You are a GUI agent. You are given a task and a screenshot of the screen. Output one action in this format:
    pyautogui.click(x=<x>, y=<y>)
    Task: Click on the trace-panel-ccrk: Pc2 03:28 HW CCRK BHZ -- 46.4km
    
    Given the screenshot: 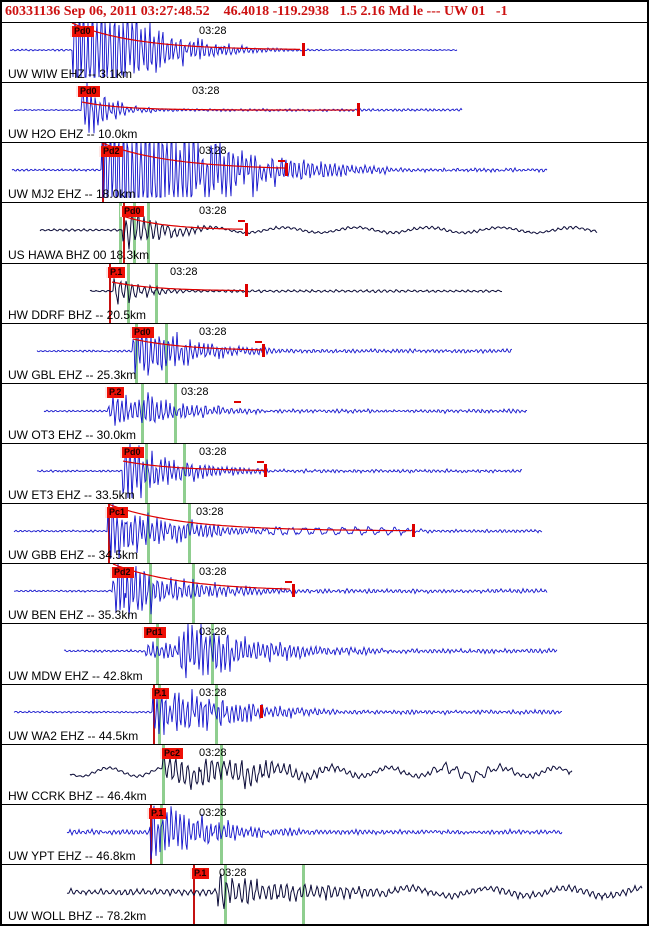 What is the action you would take?
    pyautogui.click(x=324, y=773)
    